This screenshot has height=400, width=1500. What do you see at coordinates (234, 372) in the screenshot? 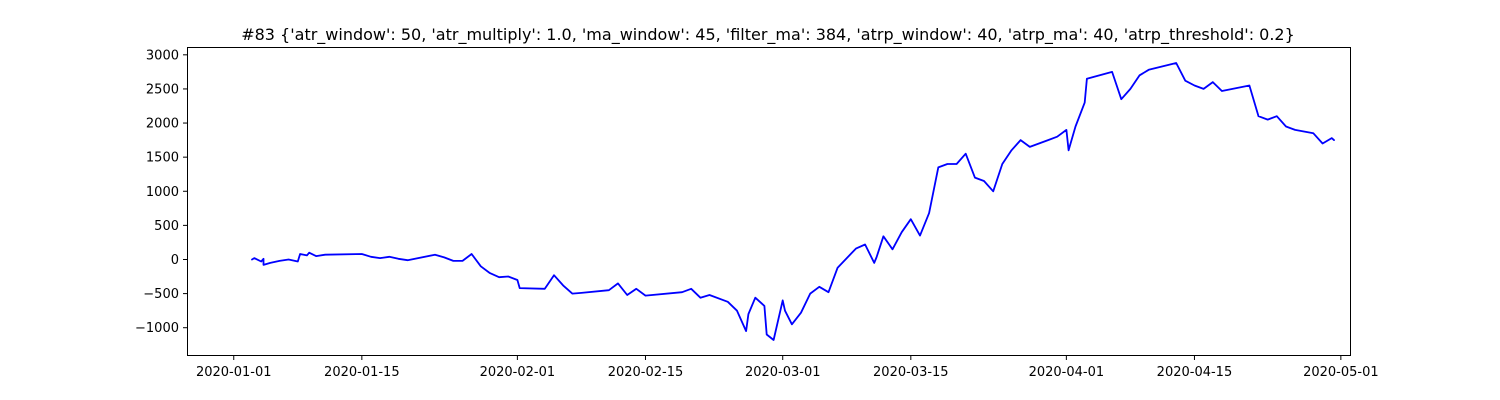
I see `x-tick-label: 2020-01-01` at bounding box center [234, 372].